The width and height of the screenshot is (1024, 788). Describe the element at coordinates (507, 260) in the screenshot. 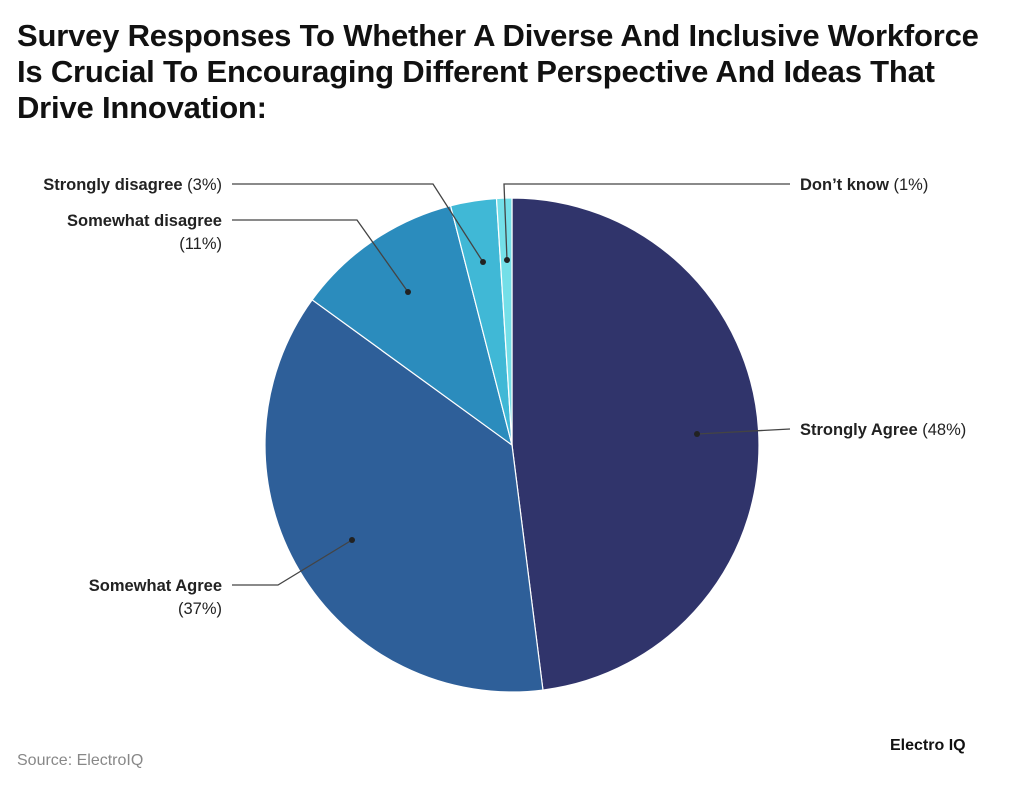

I see `dot-dont-know` at that location.